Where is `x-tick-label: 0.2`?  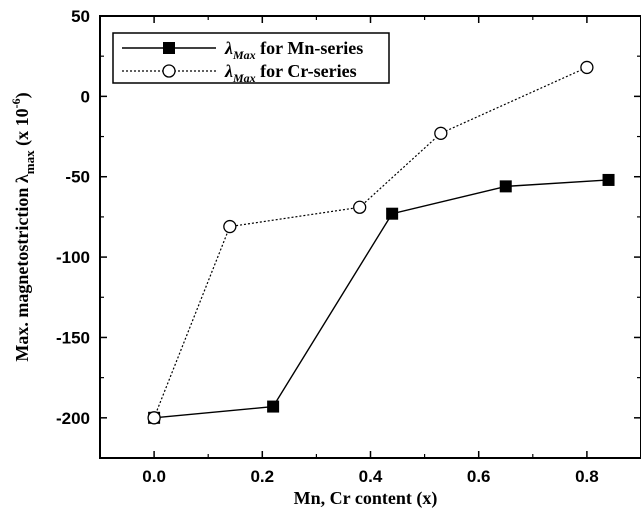
x-tick-label: 0.2 is located at coordinates (262, 476).